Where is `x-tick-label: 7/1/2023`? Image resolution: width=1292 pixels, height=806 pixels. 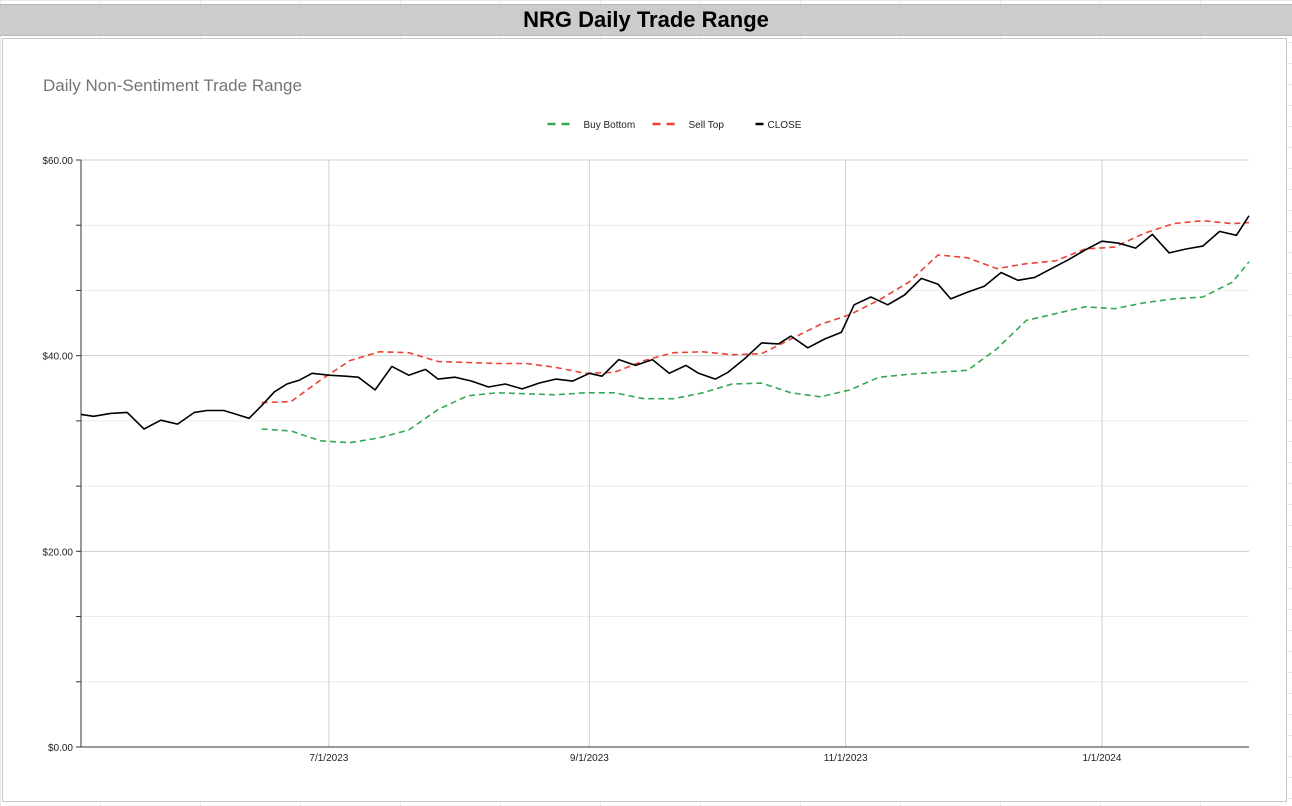
x-tick-label: 7/1/2023 is located at coordinates (328, 758).